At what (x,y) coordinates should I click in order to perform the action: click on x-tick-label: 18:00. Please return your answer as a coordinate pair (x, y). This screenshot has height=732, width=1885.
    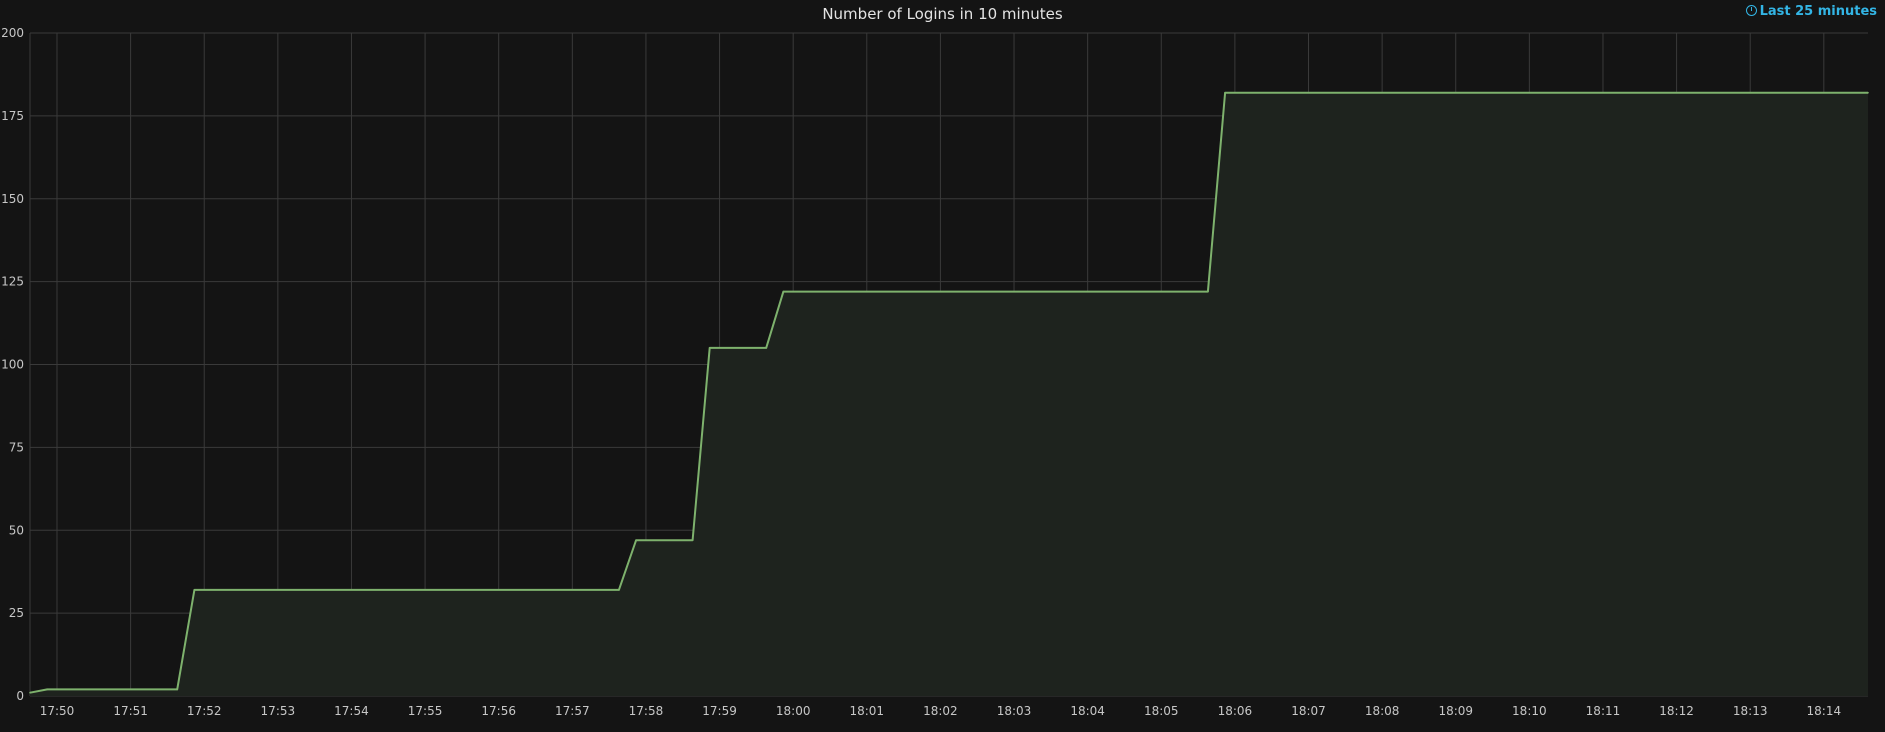
    Looking at the image, I should click on (793, 711).